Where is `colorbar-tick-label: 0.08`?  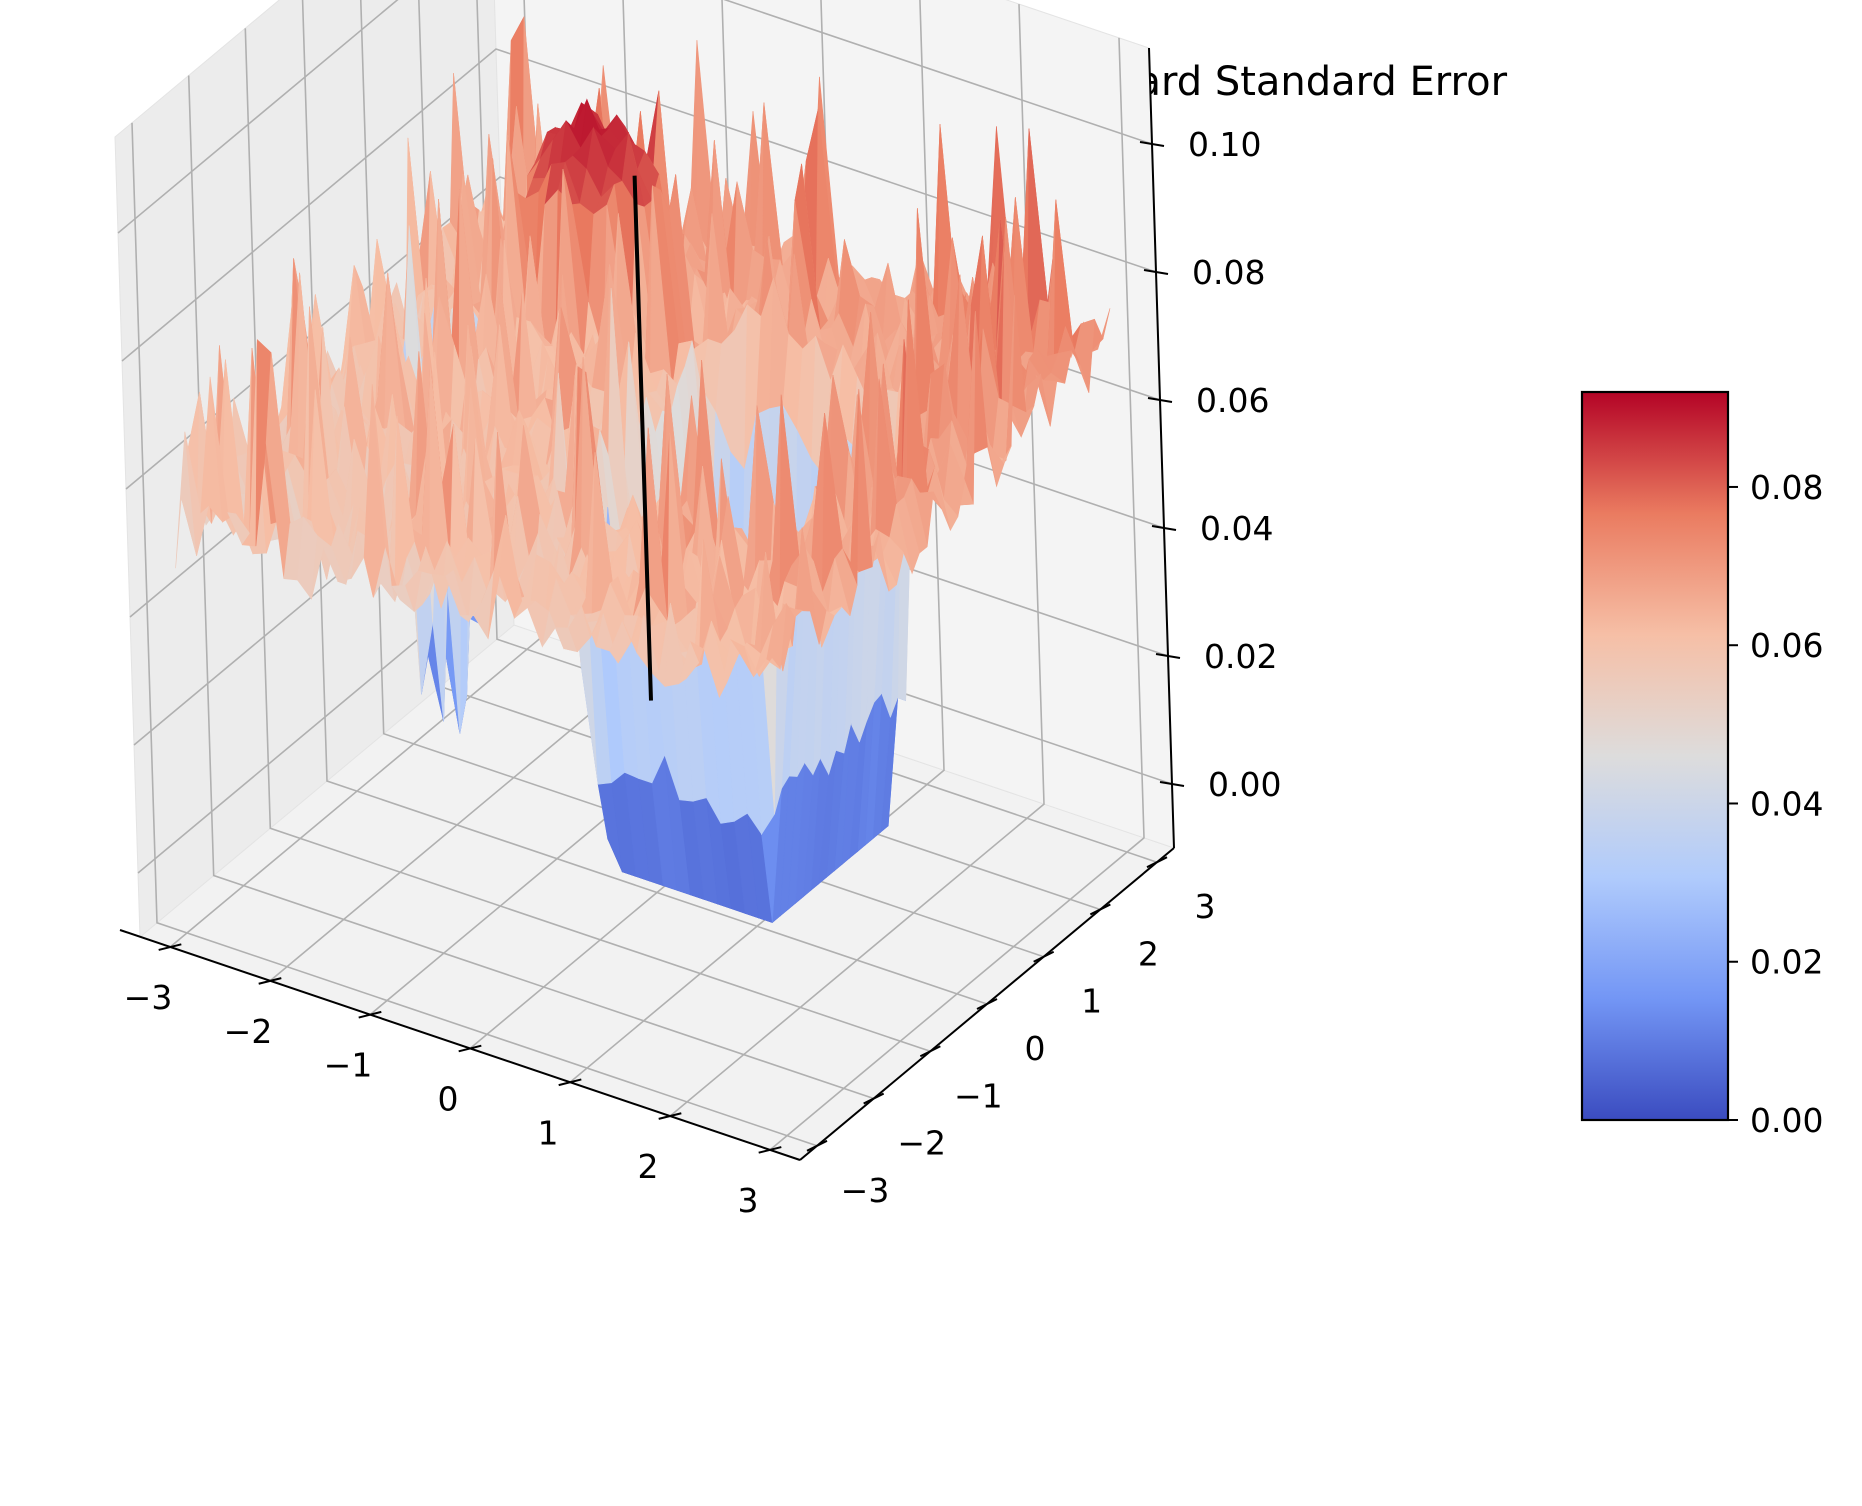 colorbar-tick-label: 0.08 is located at coordinates (1786, 487).